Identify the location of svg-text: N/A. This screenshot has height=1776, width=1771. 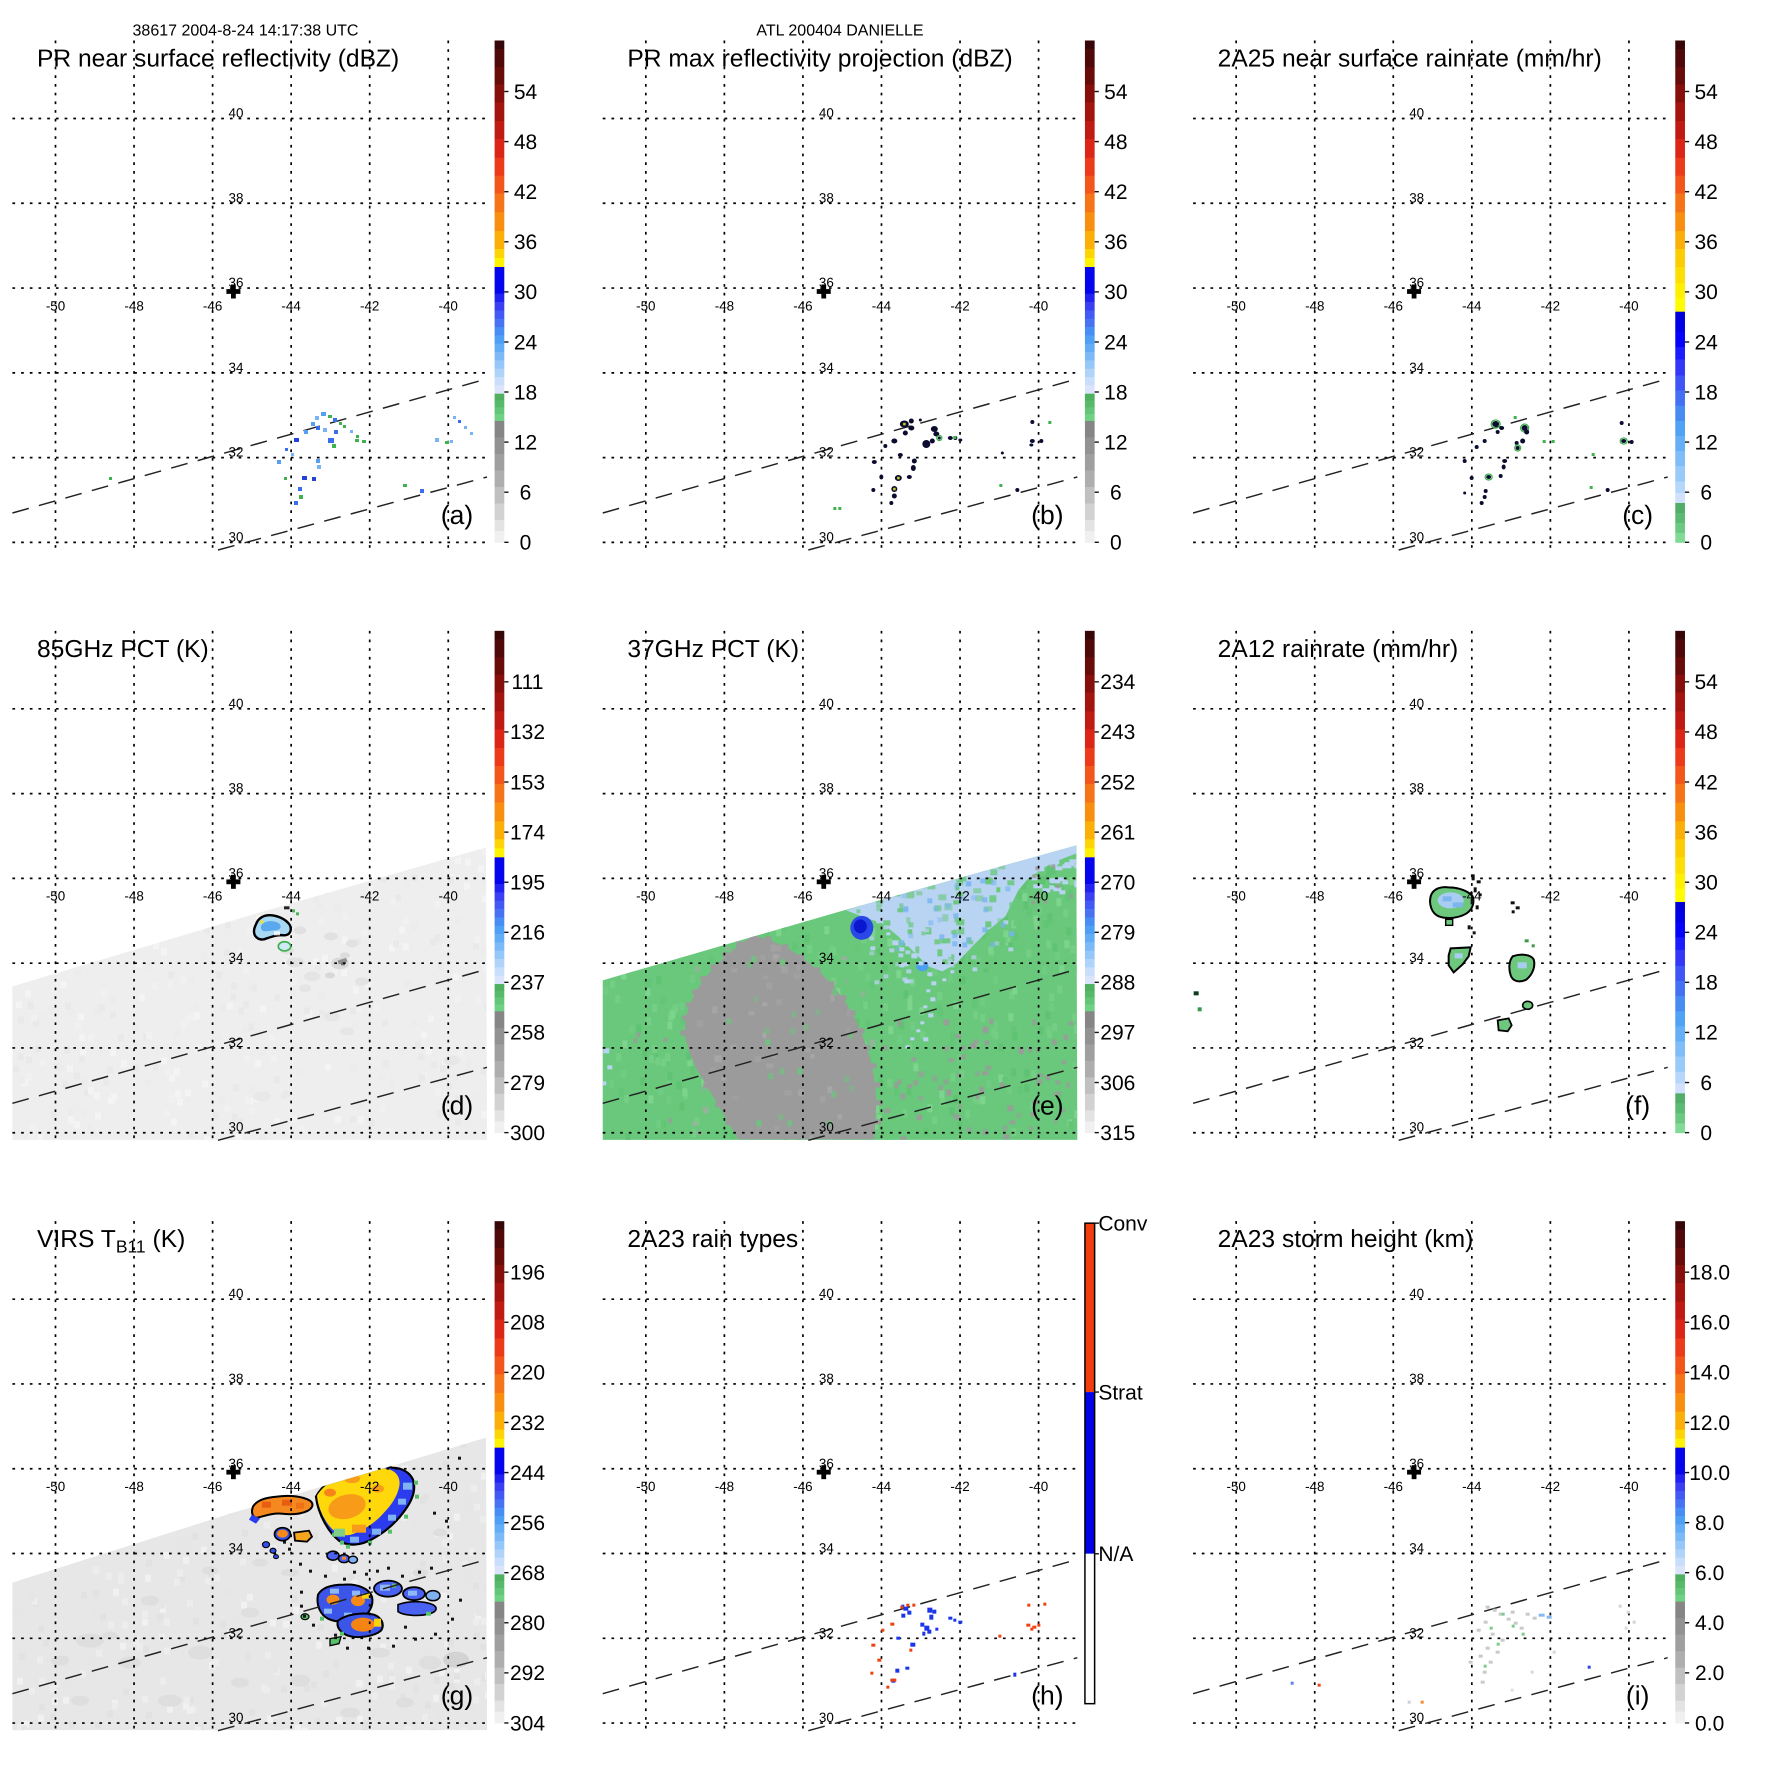
(1115, 1554).